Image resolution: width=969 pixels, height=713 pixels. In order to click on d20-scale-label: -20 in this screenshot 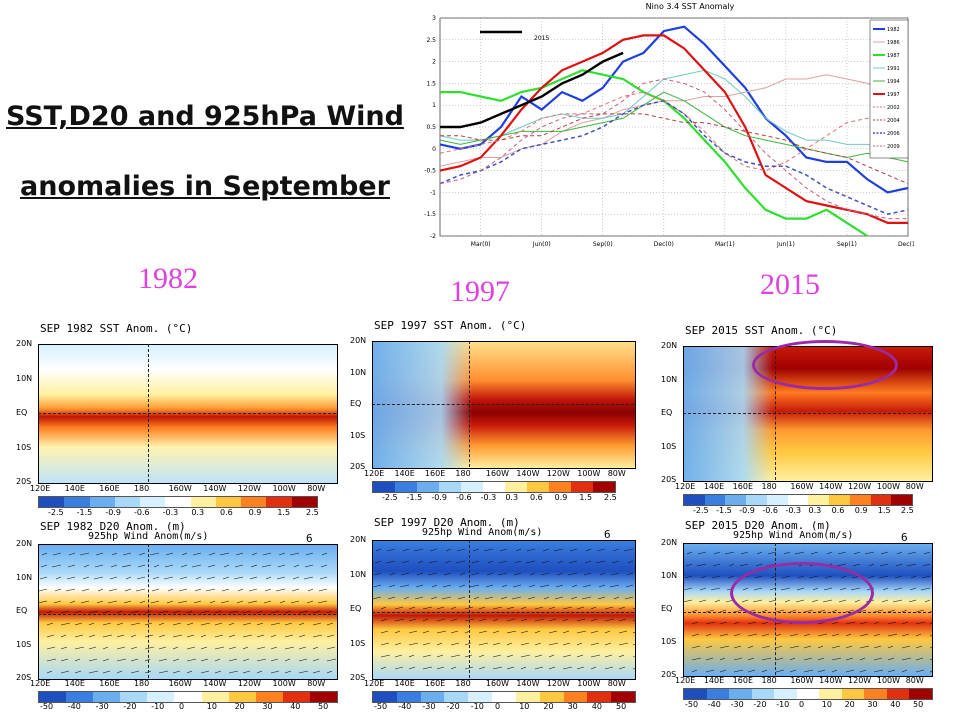, I will do `click(760, 704)`.